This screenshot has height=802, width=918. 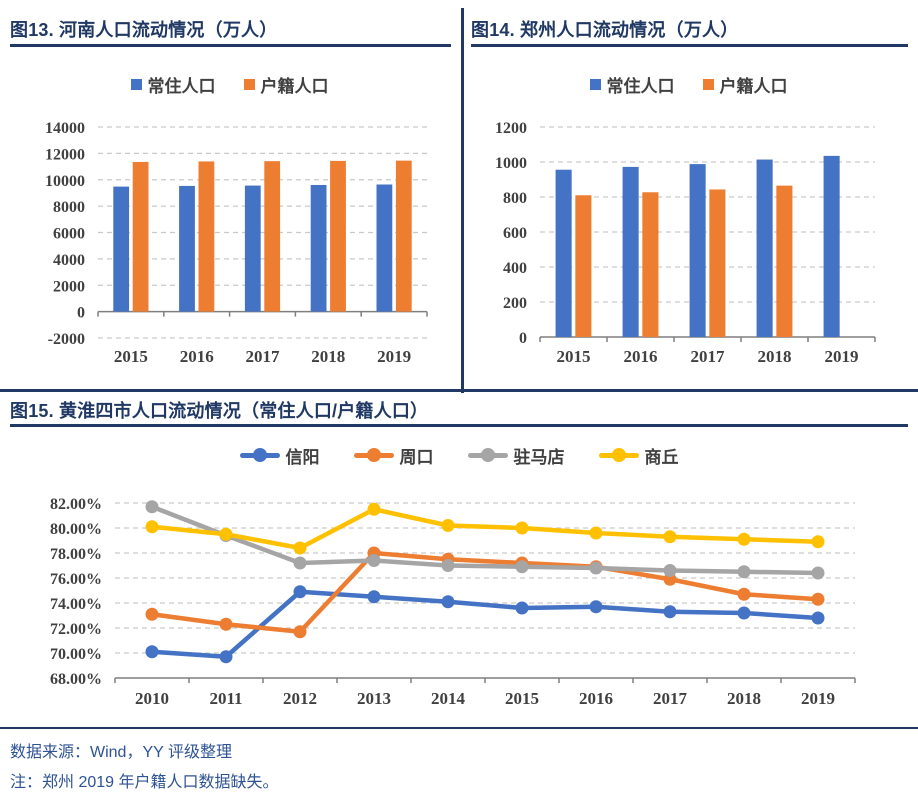 I want to click on legend-item: 驻马店, so click(x=516, y=455).